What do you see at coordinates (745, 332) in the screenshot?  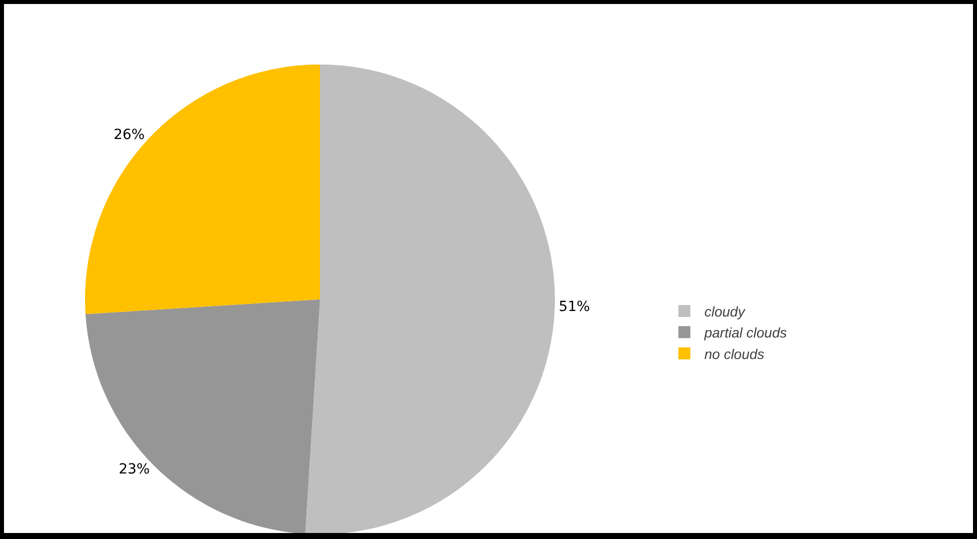 I see `legend-label: partial clouds` at bounding box center [745, 332].